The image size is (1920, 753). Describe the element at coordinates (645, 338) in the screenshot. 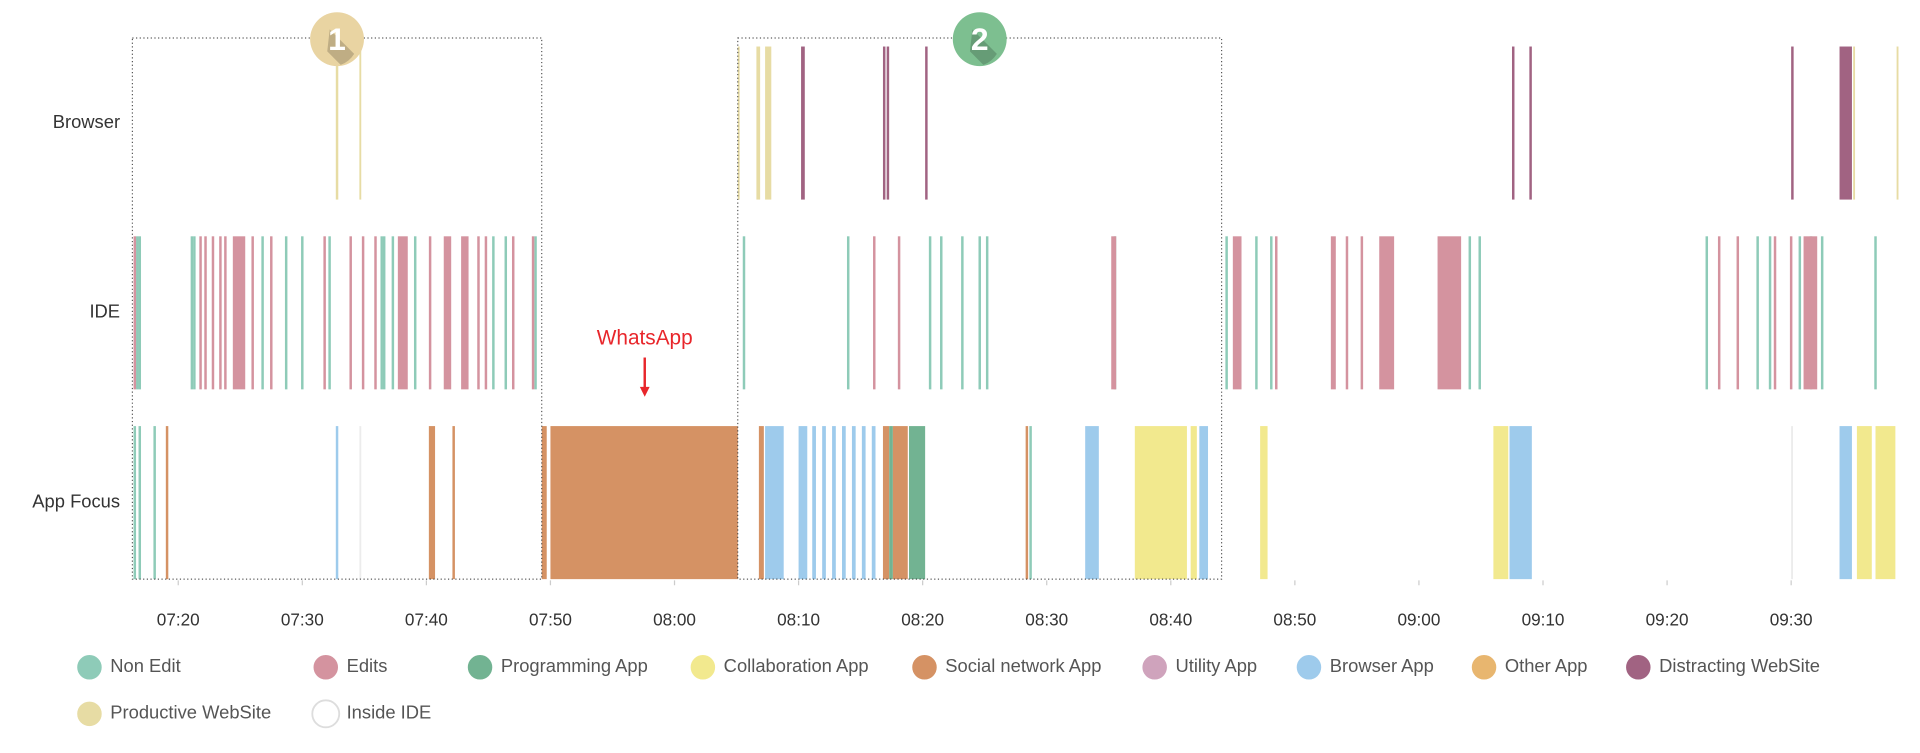

I see `callout-label: WhatsApp` at that location.